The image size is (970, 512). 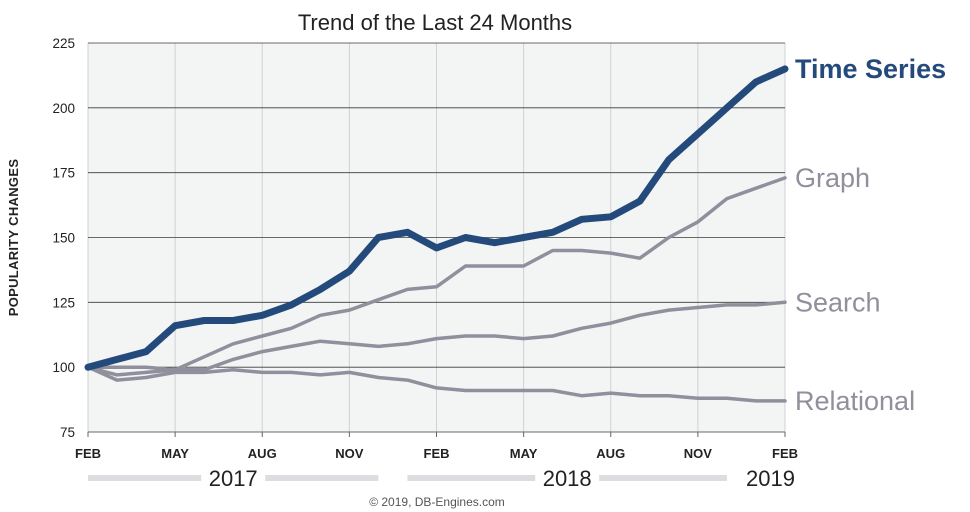 I want to click on series-labels: Time Series Graph Search Relational, so click(x=870, y=235).